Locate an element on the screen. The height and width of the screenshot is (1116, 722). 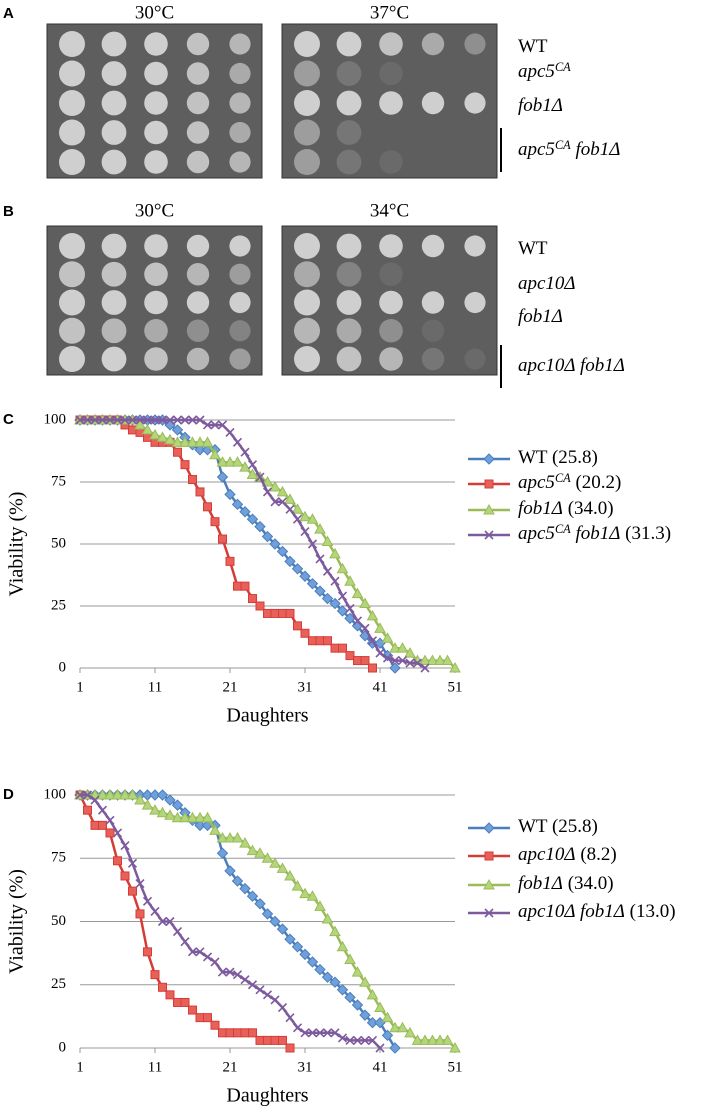
strain-label: fob1Δ is located at coordinates (540, 316).